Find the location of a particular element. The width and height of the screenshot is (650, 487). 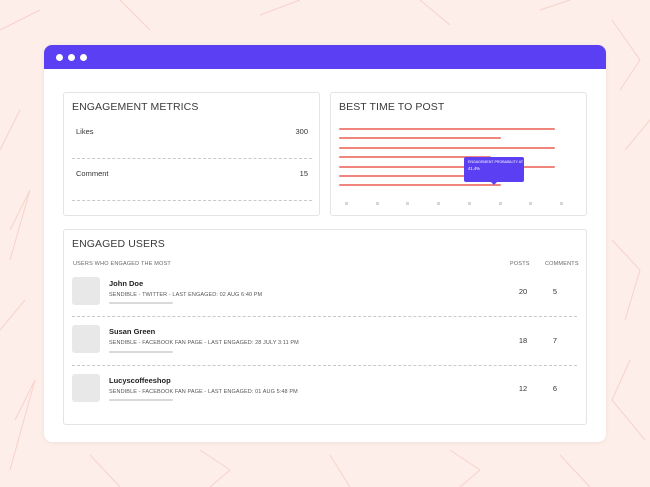

column-header-comments: COMMENTS is located at coordinates (562, 264).